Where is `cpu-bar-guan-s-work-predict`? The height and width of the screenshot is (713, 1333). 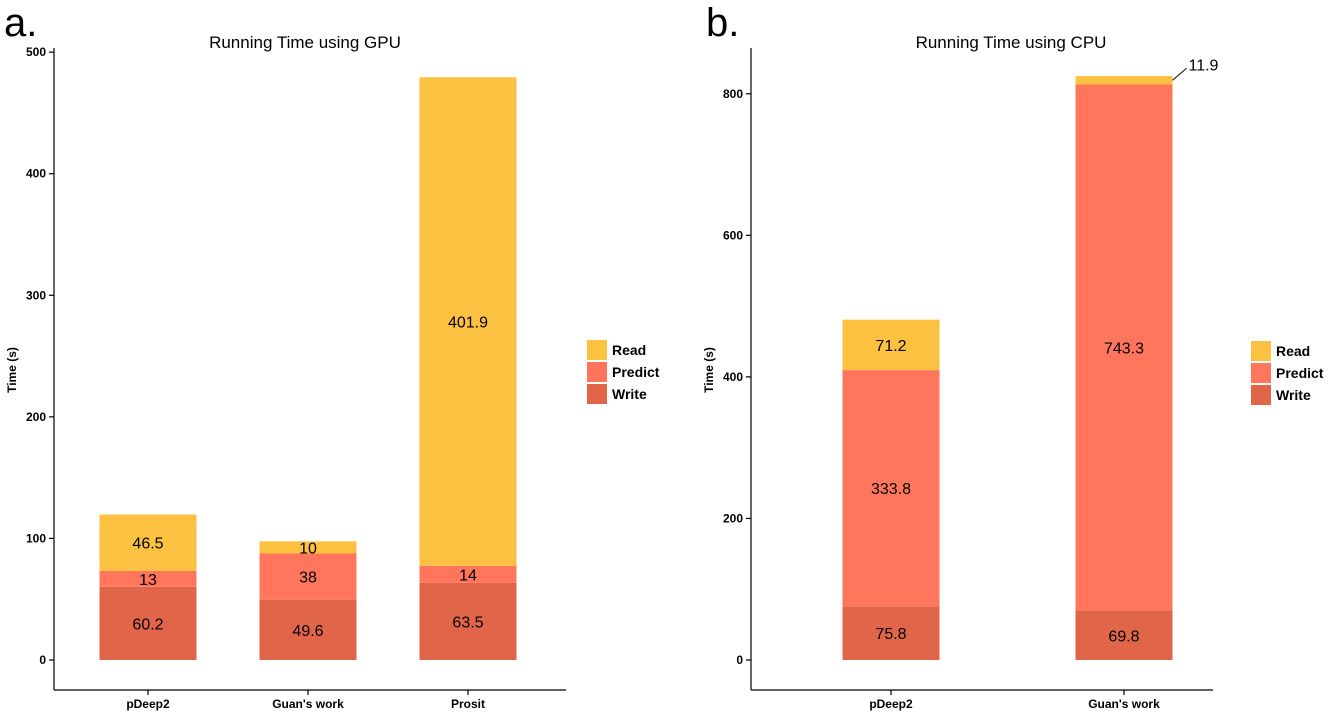 cpu-bar-guan-s-work-predict is located at coordinates (1124, 347).